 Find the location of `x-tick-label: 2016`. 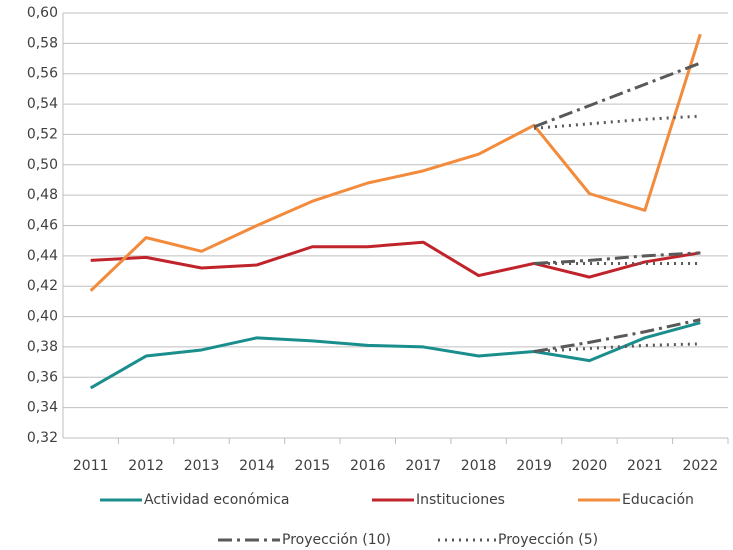

x-tick-label: 2016 is located at coordinates (368, 466).